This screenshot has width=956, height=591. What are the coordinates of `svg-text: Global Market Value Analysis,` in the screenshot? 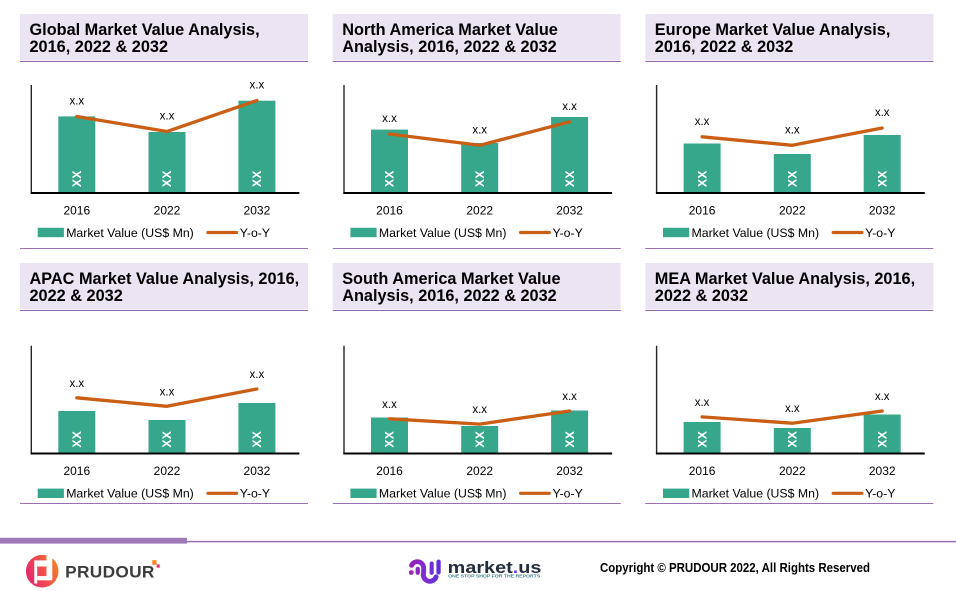 It's located at (145, 30).